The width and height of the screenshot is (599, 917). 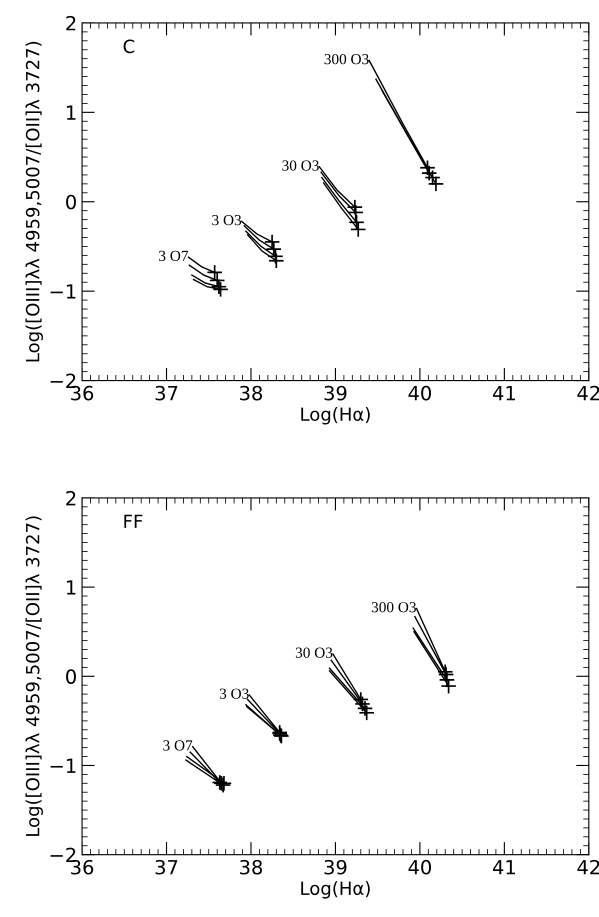 I want to click on y-tick-label: −2, so click(x=63, y=381).